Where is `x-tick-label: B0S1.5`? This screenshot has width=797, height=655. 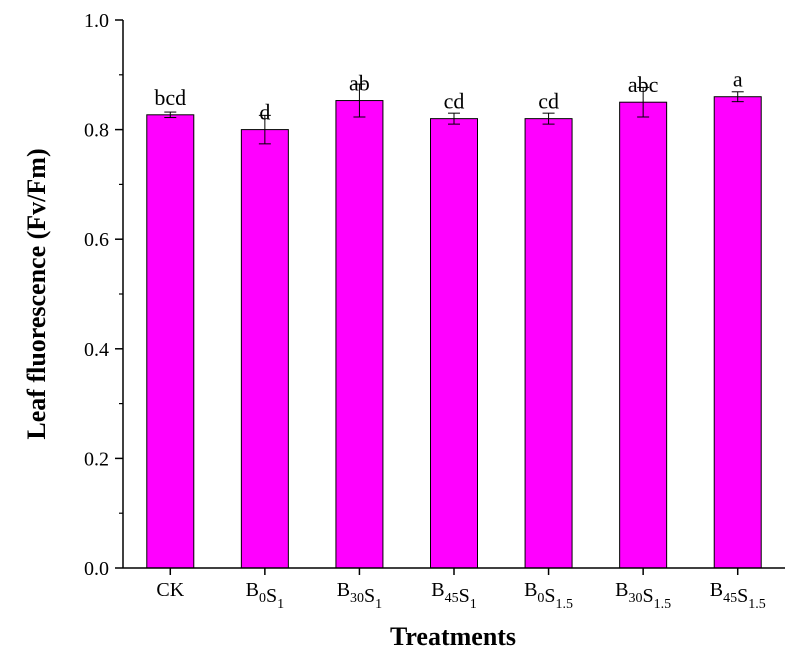
x-tick-label: B0S1.5 is located at coordinates (548, 595).